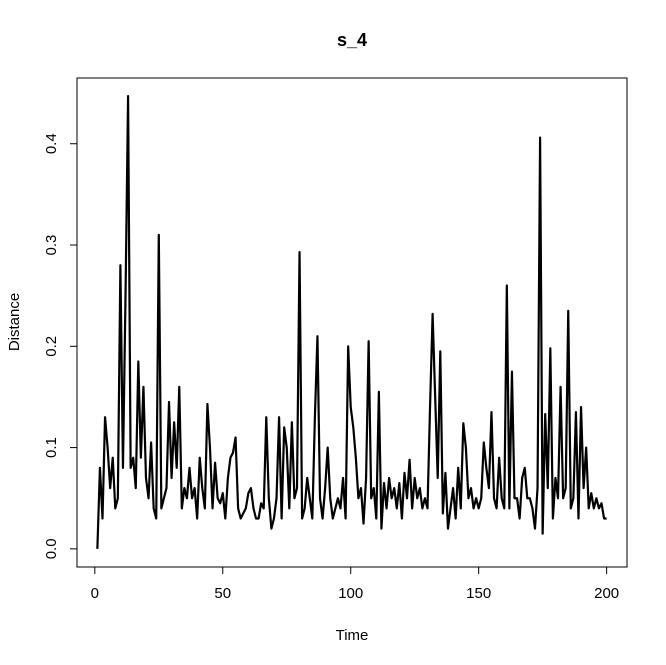 This screenshot has height=665, width=666. What do you see at coordinates (51, 346) in the screenshot?
I see `y-tick-label: 0.2` at bounding box center [51, 346].